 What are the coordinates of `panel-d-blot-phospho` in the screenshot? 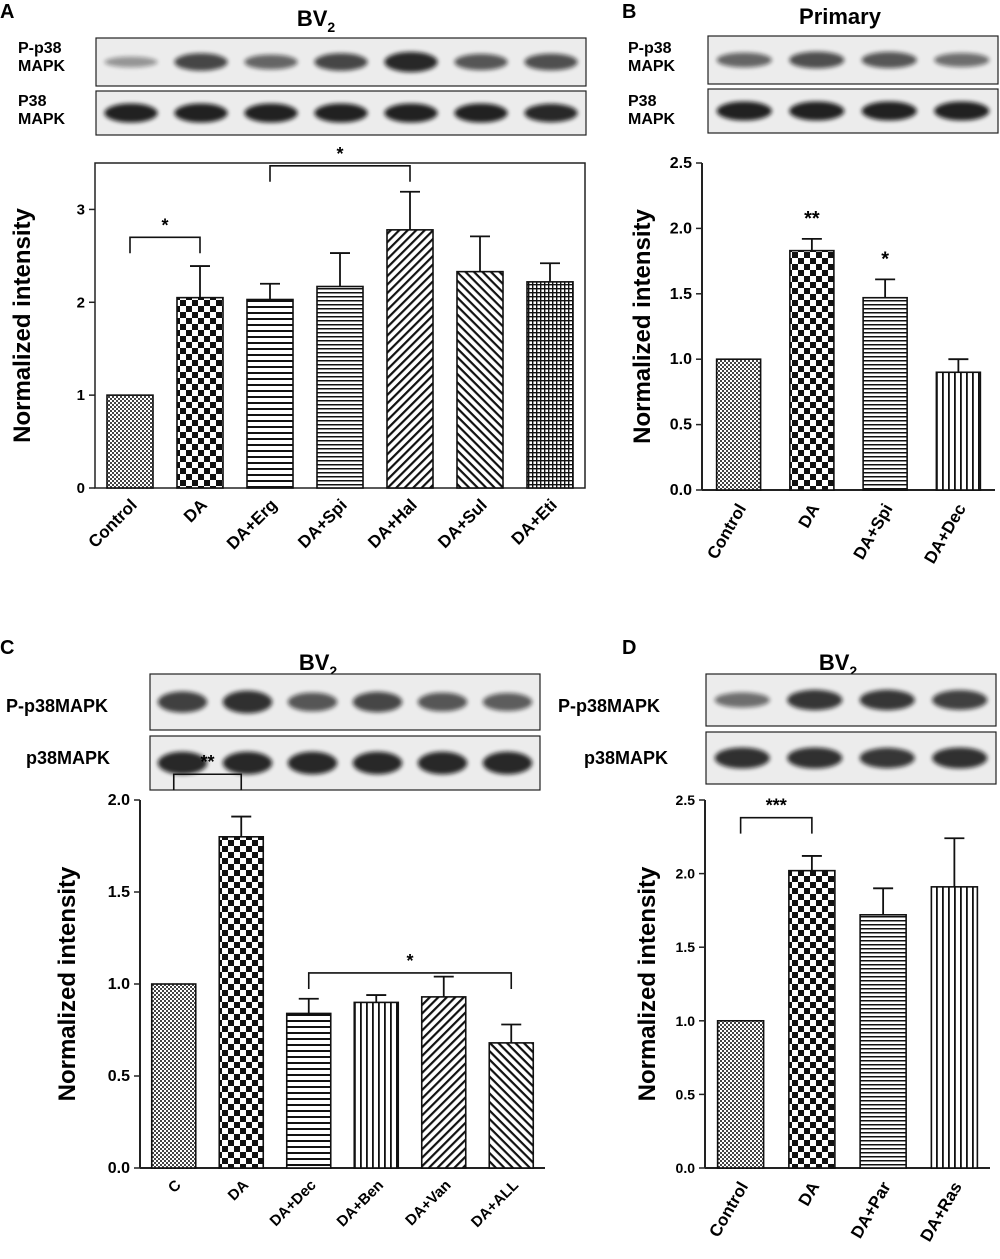 It's located at (851, 700).